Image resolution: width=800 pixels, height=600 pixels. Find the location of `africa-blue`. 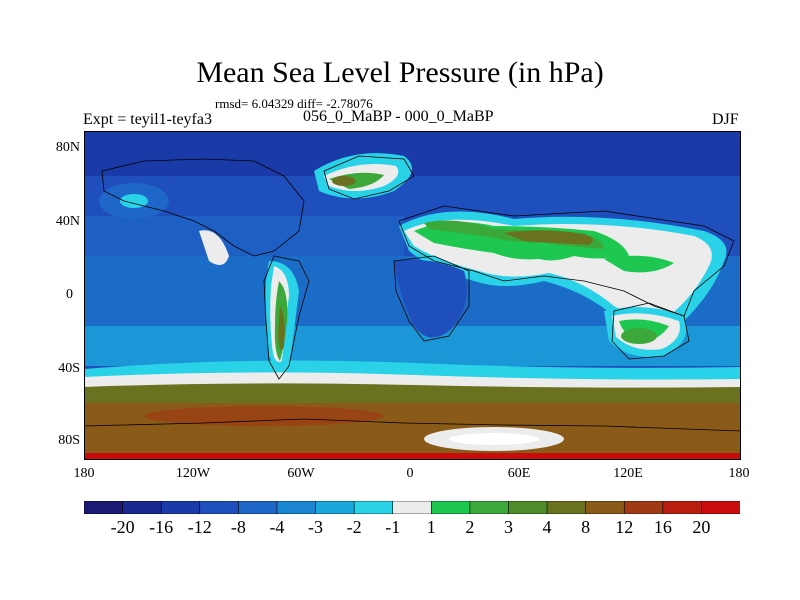

africa-blue is located at coordinates (430, 298).